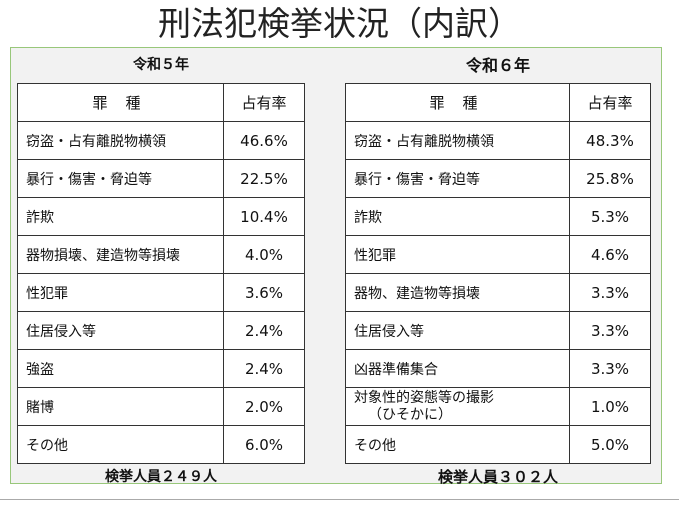 The height and width of the screenshot is (515, 679). I want to click on table-row: その他 6.0%, so click(161, 444).